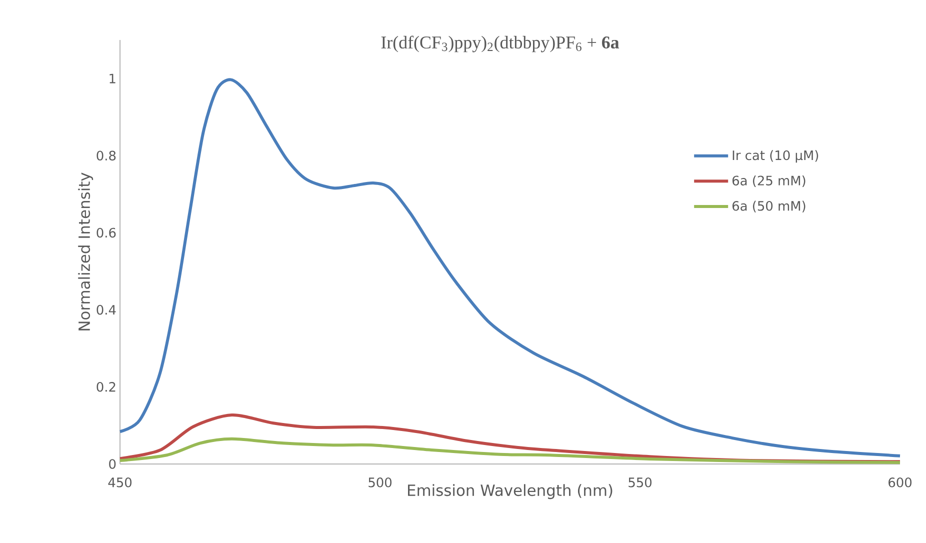 This screenshot has height=543, width=926. What do you see at coordinates (769, 206) in the screenshot?
I see `legend-label: 6a (50 mM)` at bounding box center [769, 206].